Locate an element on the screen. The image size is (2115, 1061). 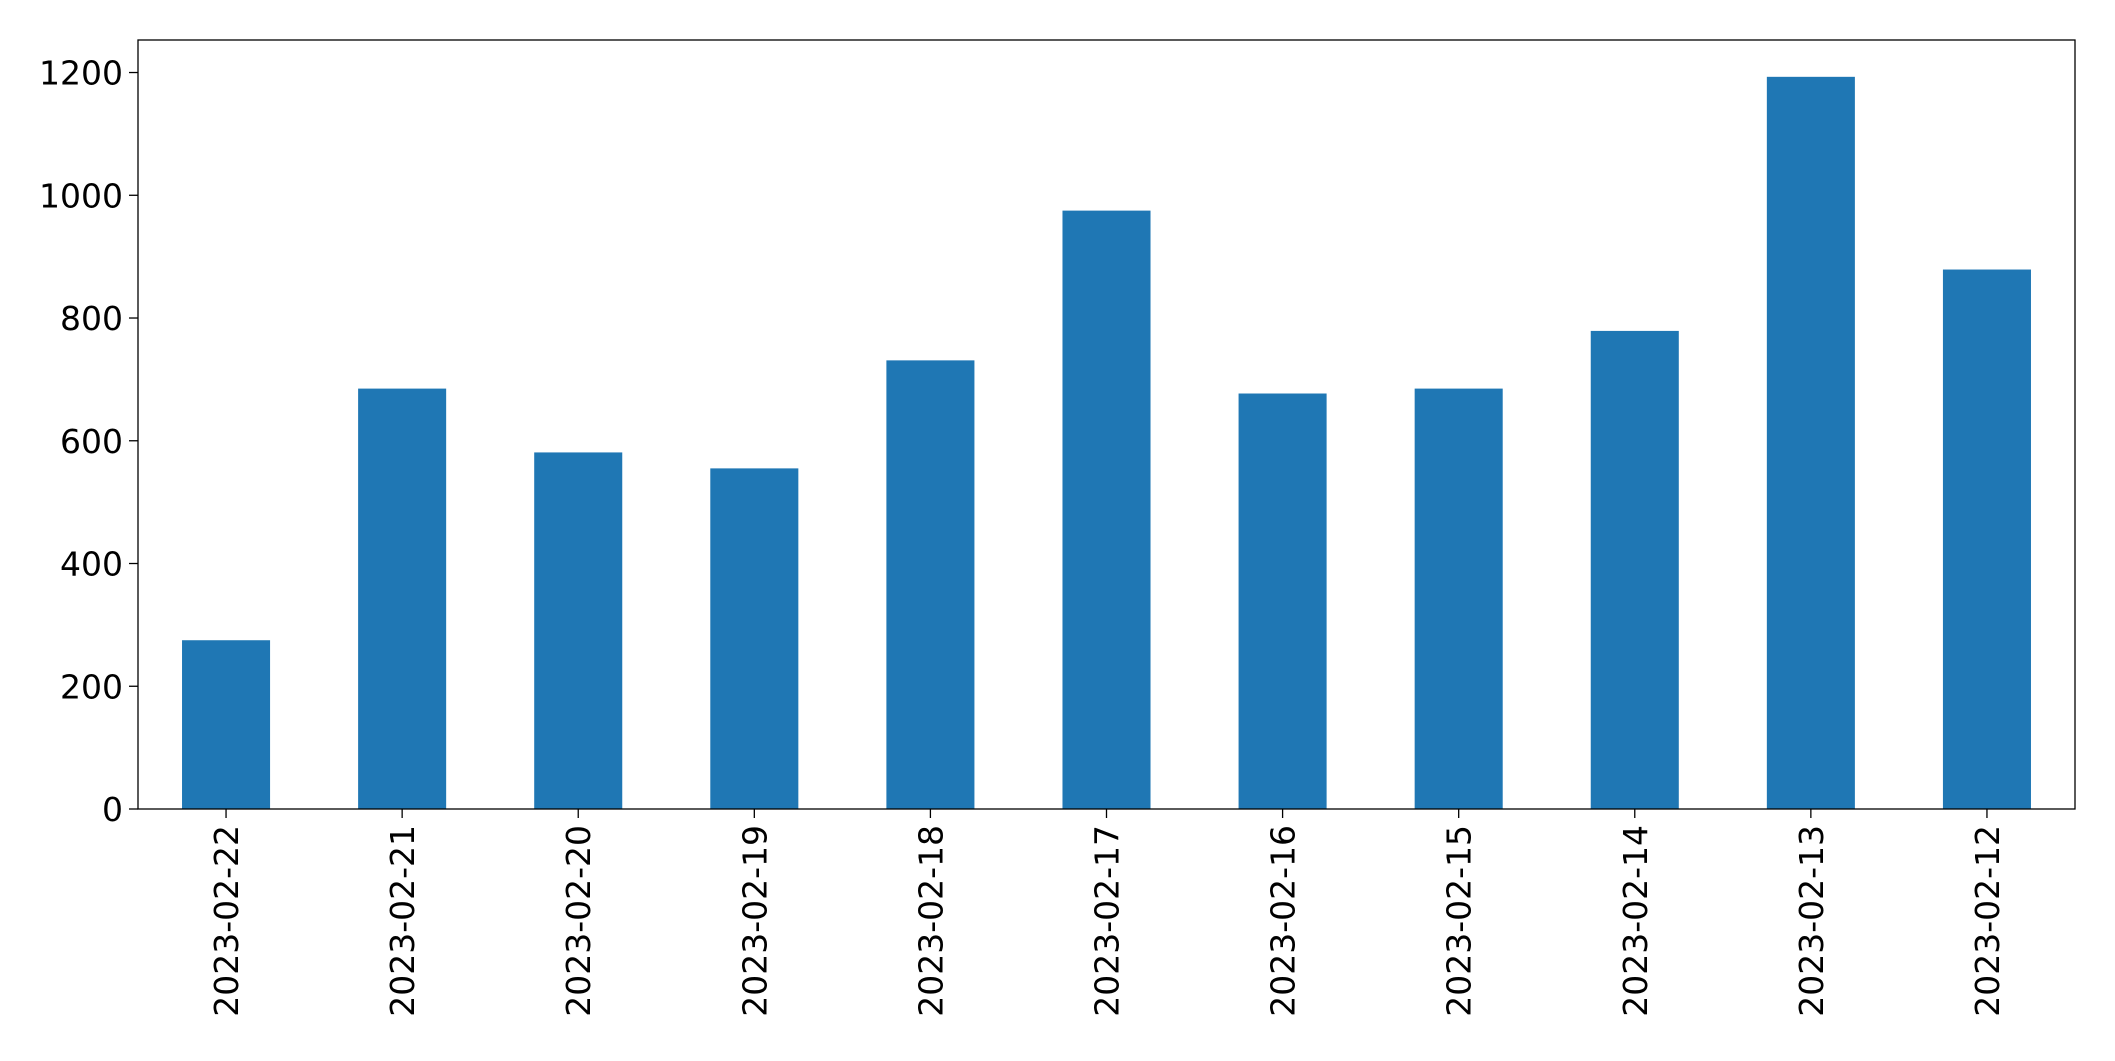
y-tick-label: 400 is located at coordinates (91, 564).